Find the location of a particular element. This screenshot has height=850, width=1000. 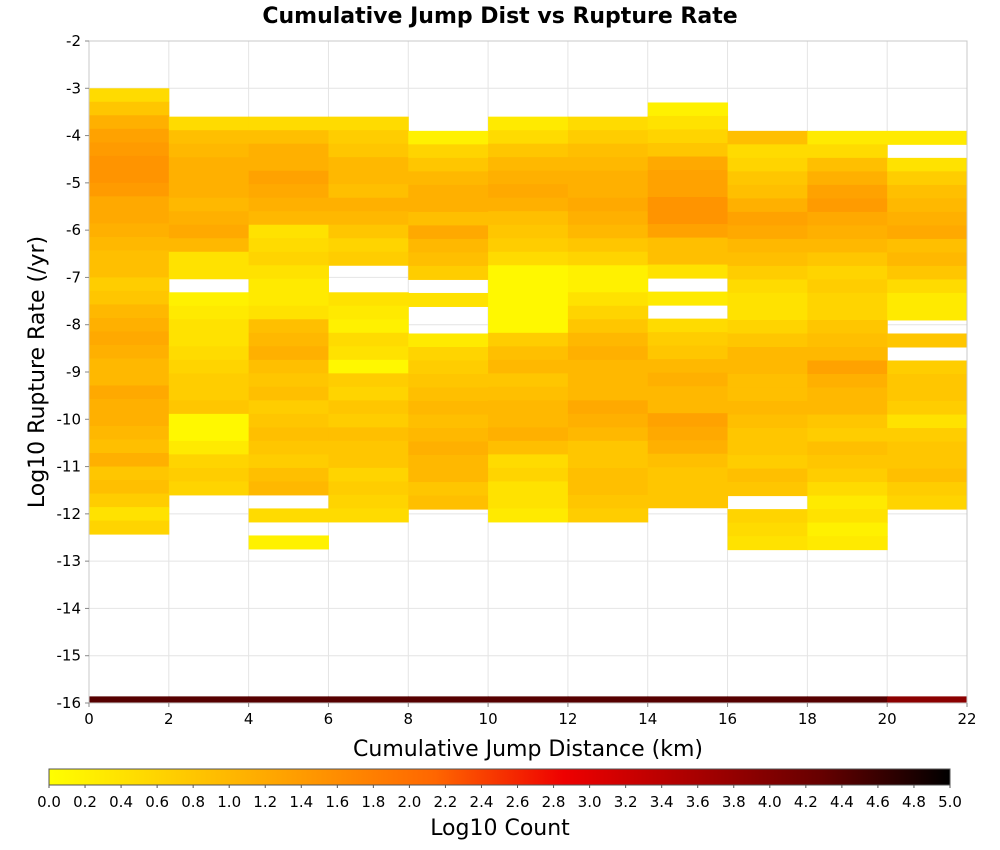

colorbar-tick-label: 1.0 is located at coordinates (229, 802).